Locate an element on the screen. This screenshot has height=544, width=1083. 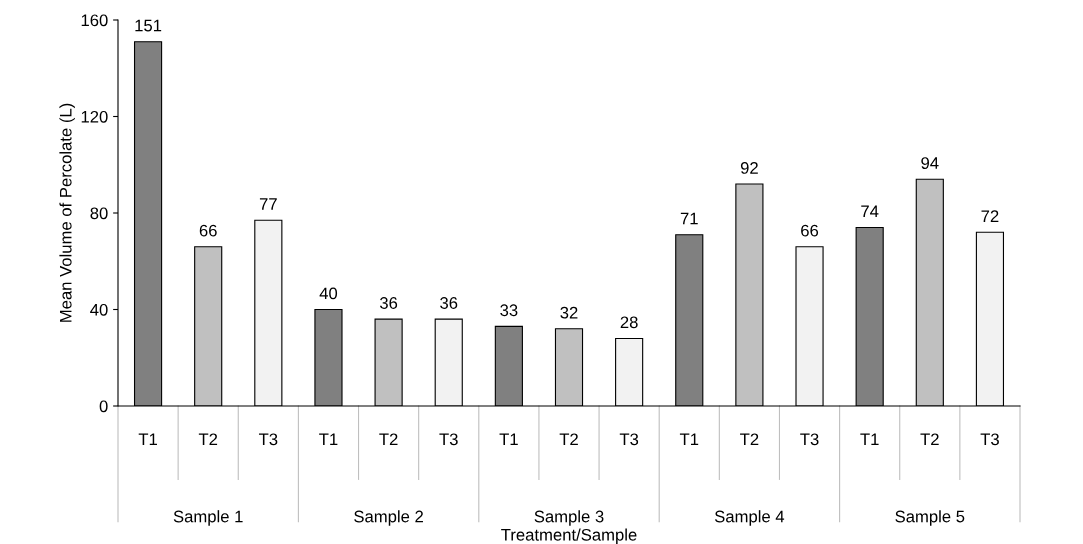
x-tick-label: Sample 4 is located at coordinates (749, 518).